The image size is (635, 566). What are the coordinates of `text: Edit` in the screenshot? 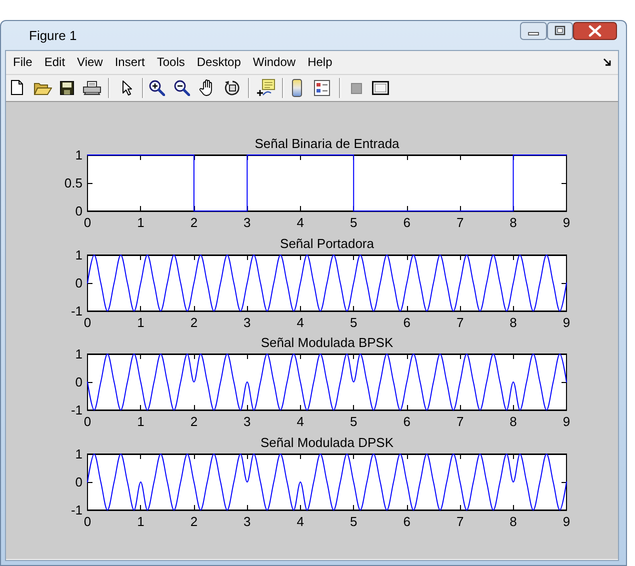 It's located at (55, 62).